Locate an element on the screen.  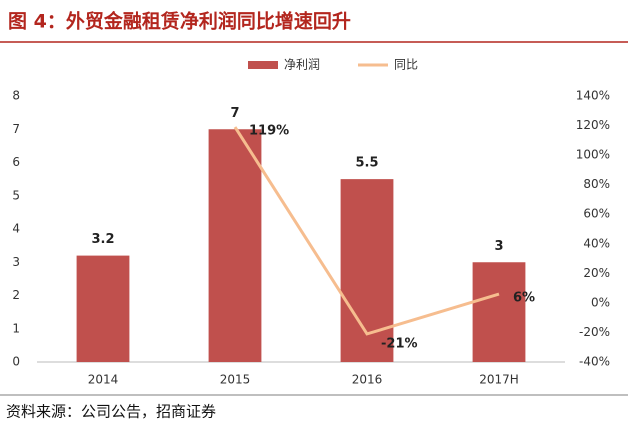
data-label: -21% is located at coordinates (399, 343).